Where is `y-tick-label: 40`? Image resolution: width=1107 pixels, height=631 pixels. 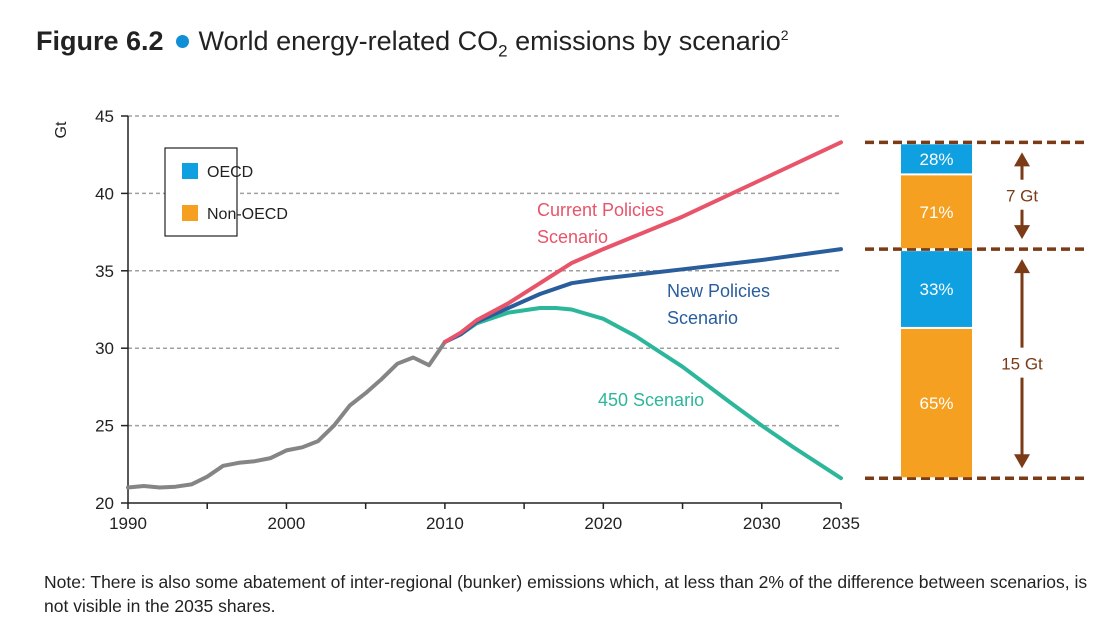
y-tick-label: 40 is located at coordinates (104, 193).